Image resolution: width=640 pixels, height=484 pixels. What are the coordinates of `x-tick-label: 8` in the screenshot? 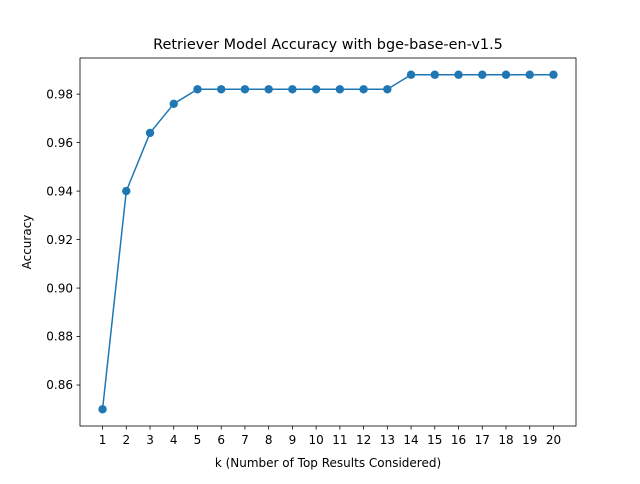 It's located at (269, 440).